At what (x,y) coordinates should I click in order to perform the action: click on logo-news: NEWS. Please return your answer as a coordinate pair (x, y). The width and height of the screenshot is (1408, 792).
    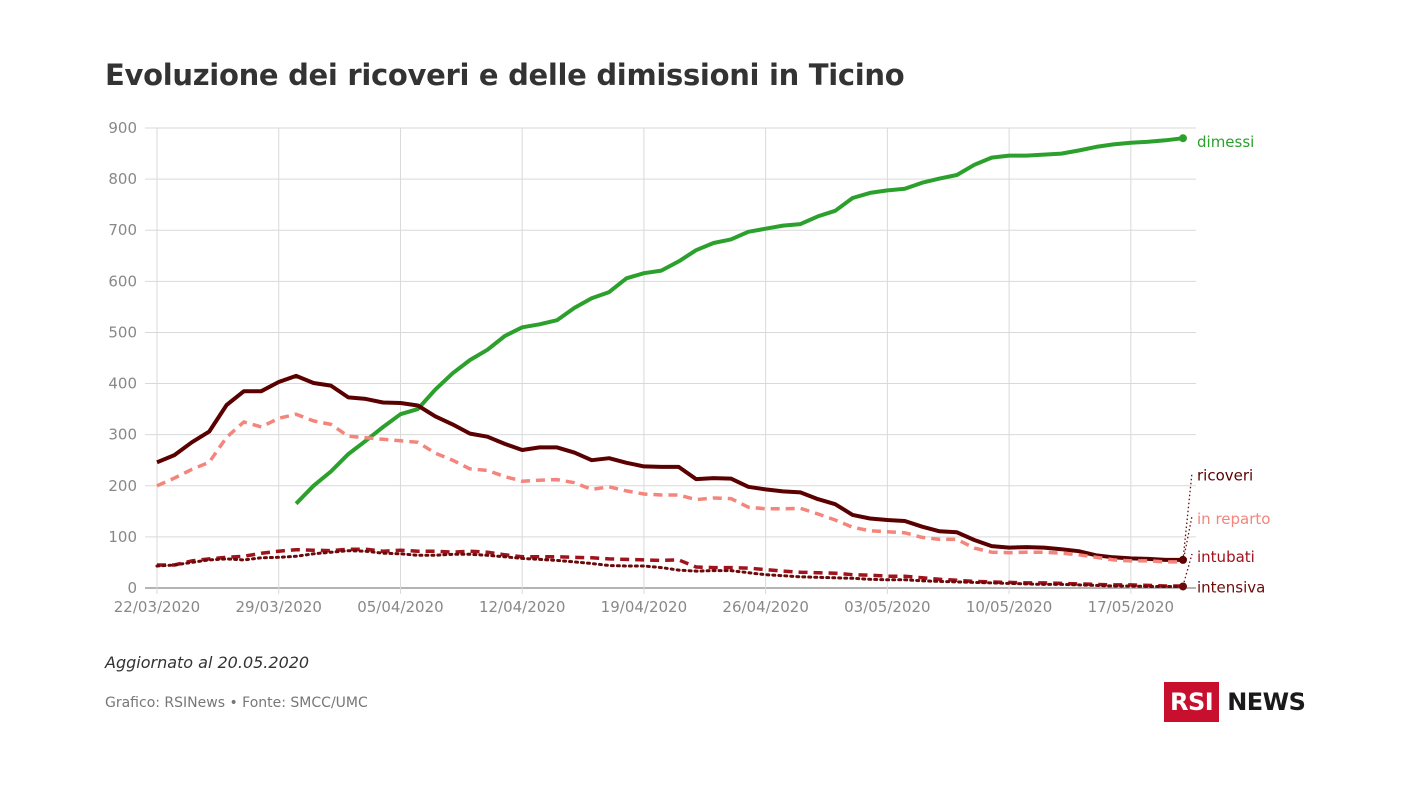
    Looking at the image, I should click on (1266, 702).